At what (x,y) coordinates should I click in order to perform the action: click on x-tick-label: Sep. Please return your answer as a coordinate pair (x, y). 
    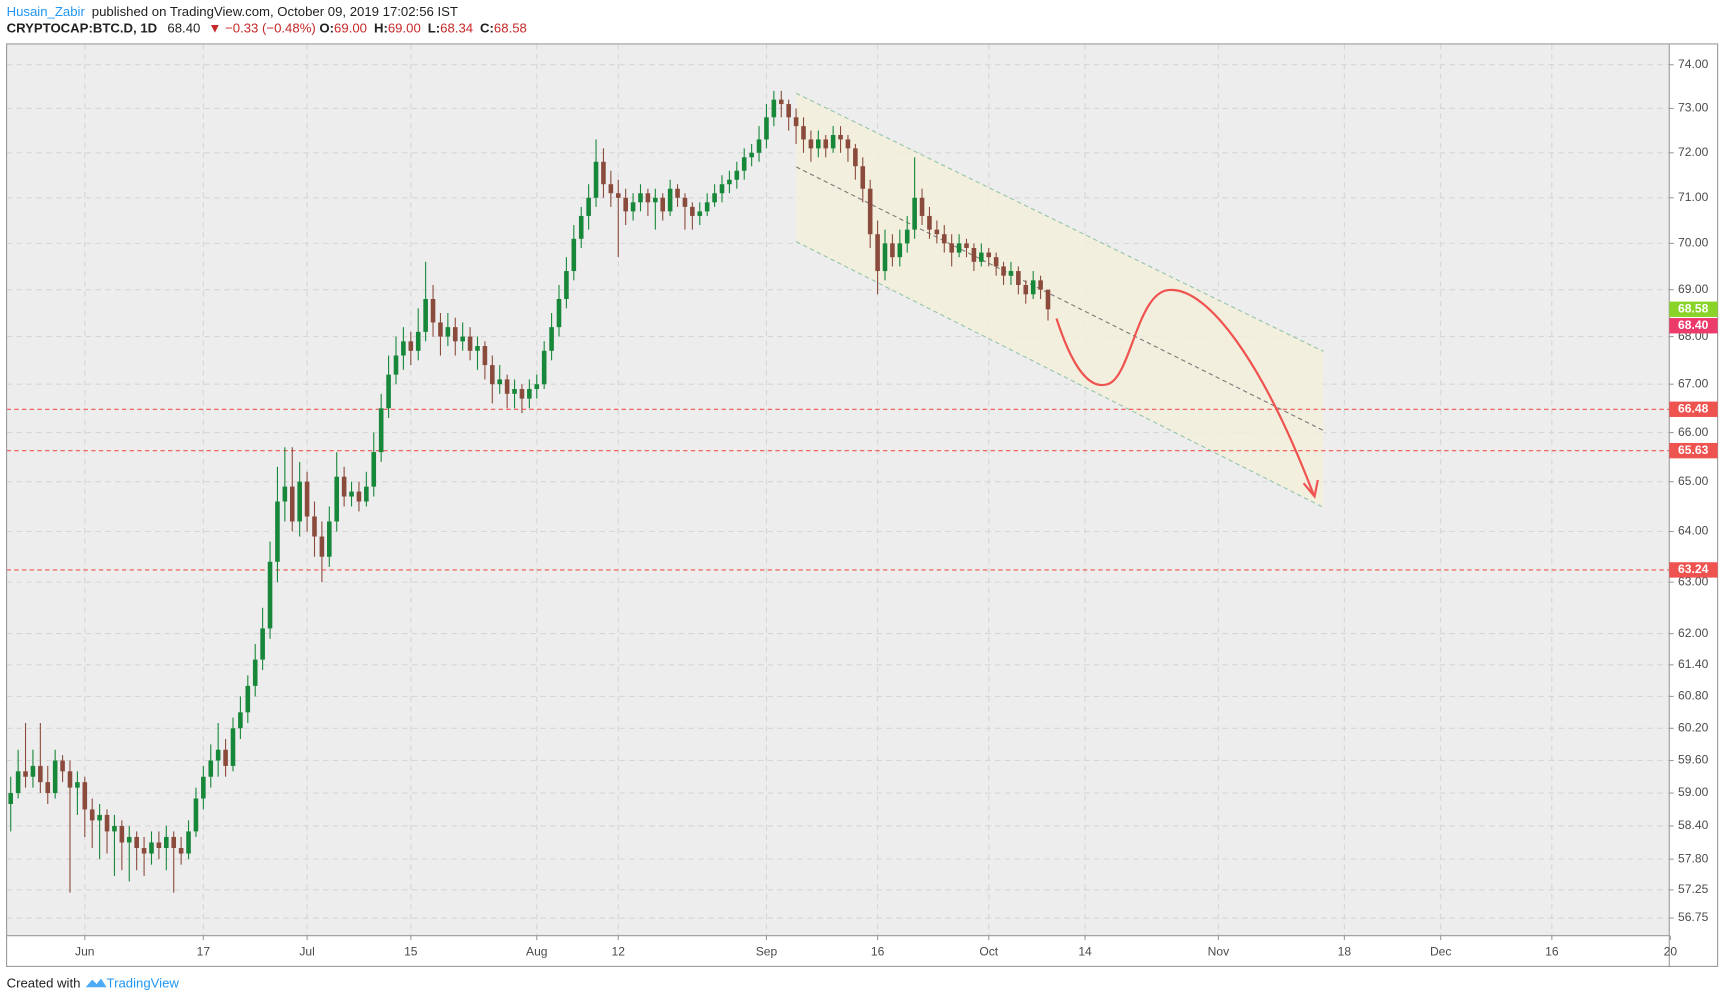
    Looking at the image, I should click on (767, 951).